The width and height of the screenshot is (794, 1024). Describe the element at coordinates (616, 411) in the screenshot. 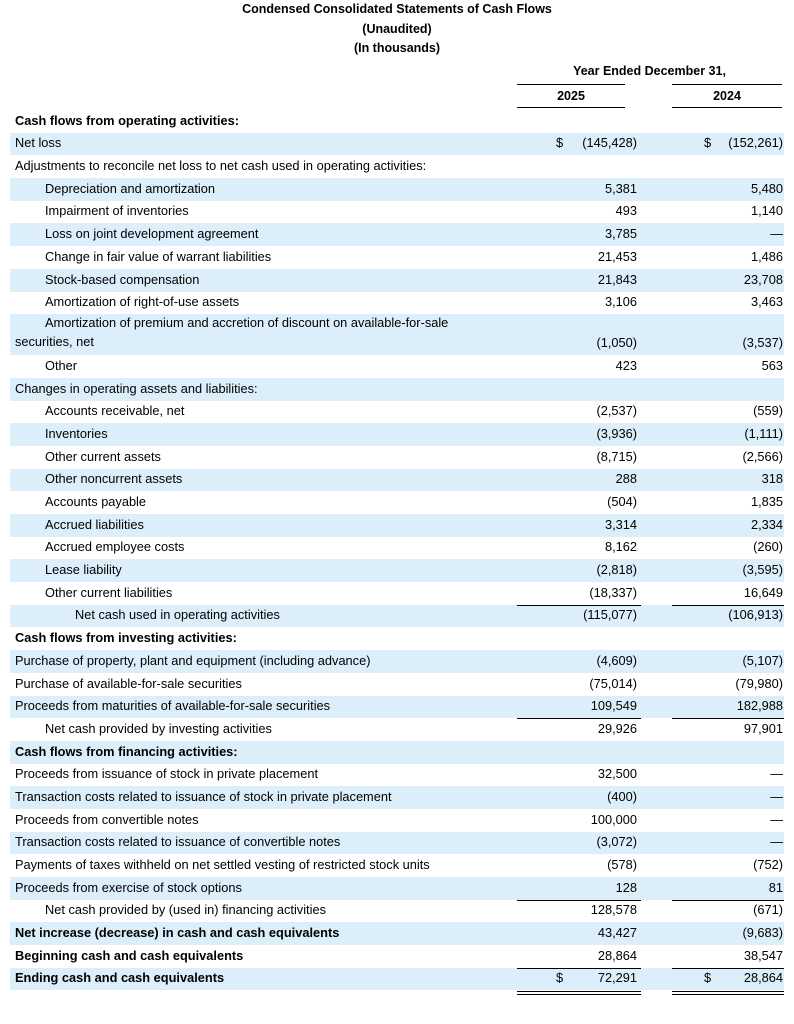

I see `value-2025: (2,537)` at that location.